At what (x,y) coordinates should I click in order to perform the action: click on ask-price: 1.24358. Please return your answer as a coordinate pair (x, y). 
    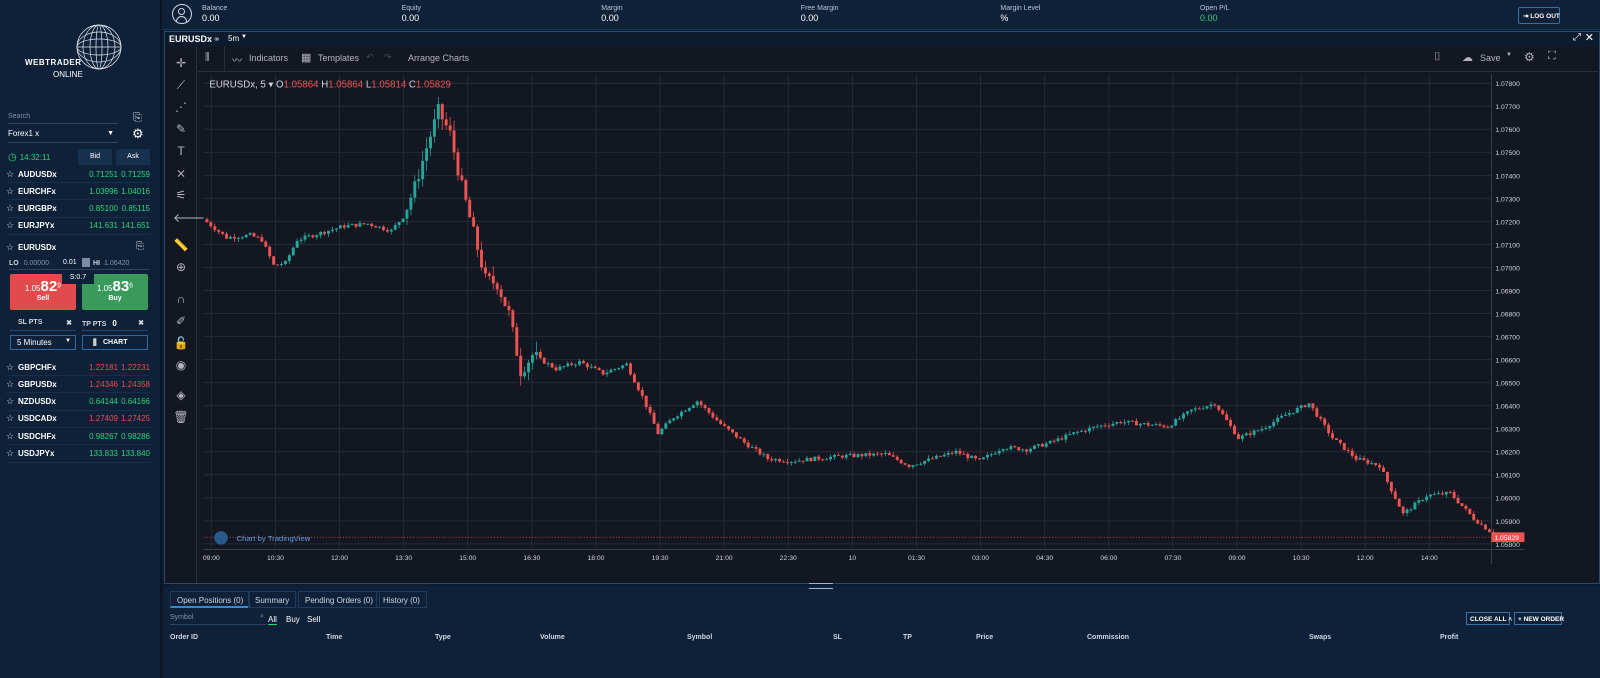
    Looking at the image, I should click on (135, 384).